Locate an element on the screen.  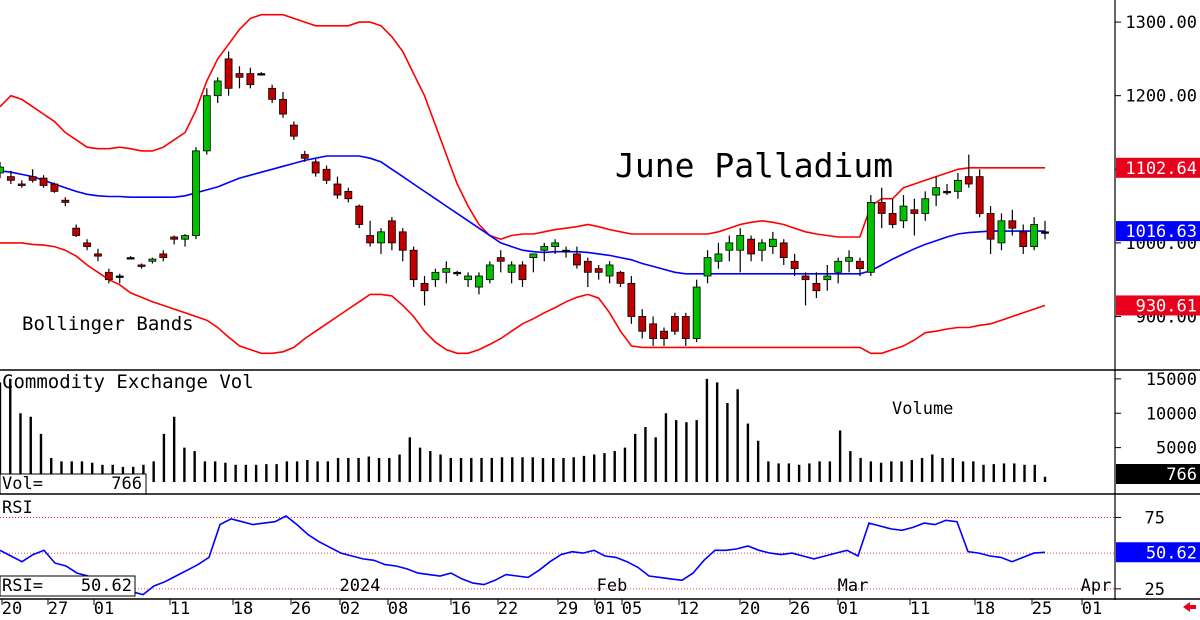
rsi-line is located at coordinates (523, 555).